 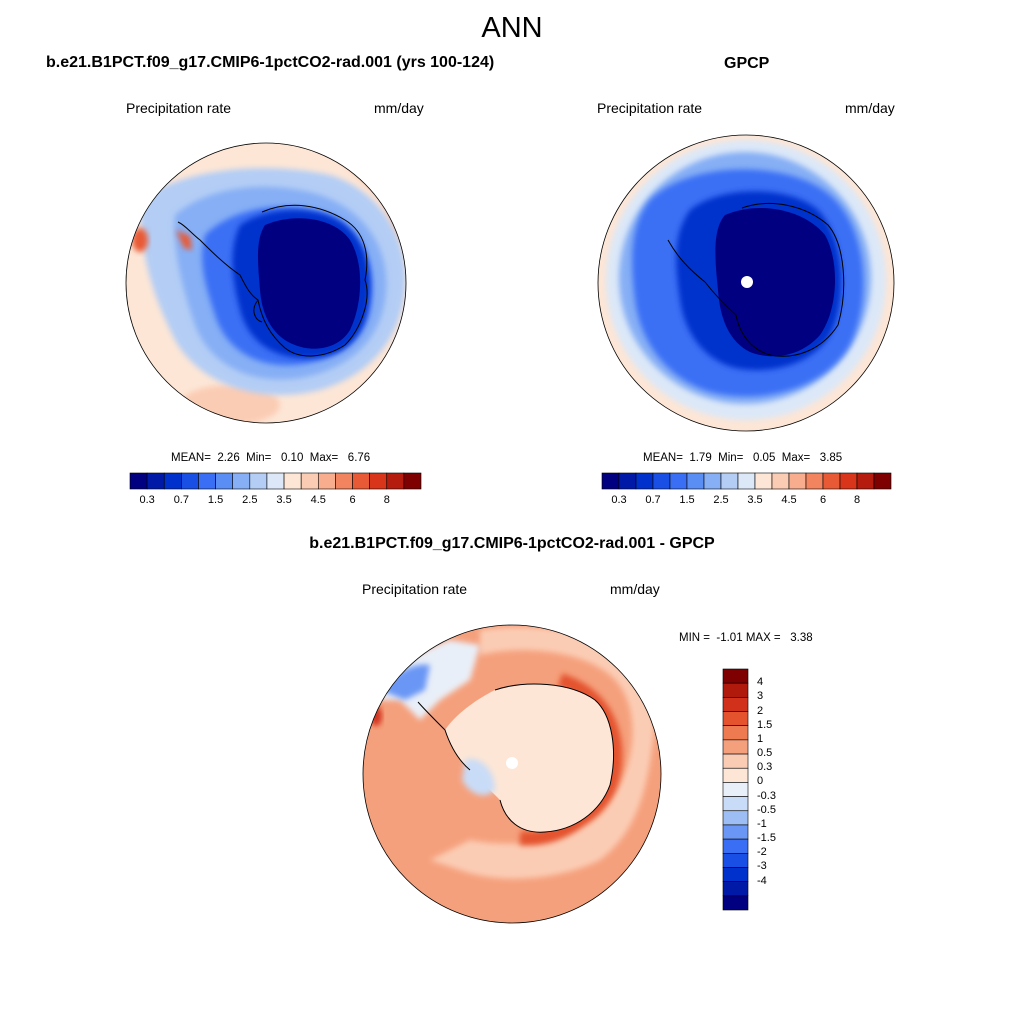 What do you see at coordinates (870, 108) in the screenshot?
I see `obs-units-label: mm/day` at bounding box center [870, 108].